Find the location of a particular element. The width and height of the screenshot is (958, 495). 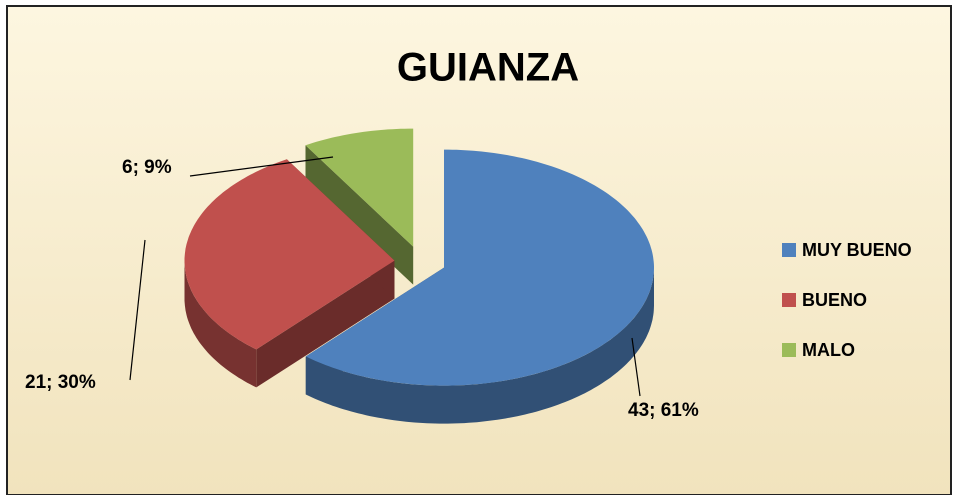

data-label: 43; 61% is located at coordinates (663, 410).